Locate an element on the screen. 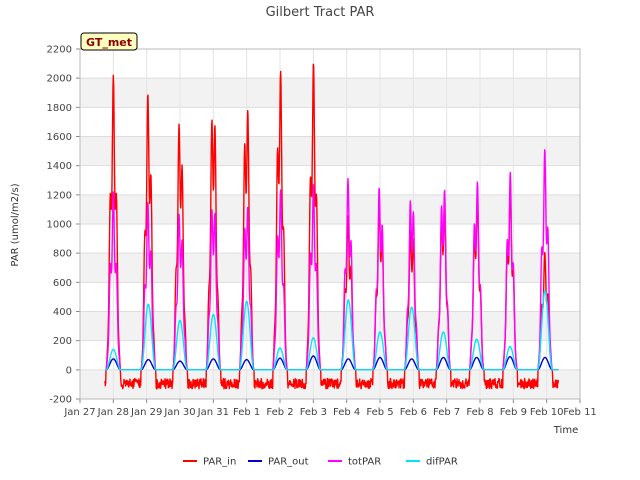 The width and height of the screenshot is (640, 480). y-tick-label: 1800 is located at coordinates (59, 108).